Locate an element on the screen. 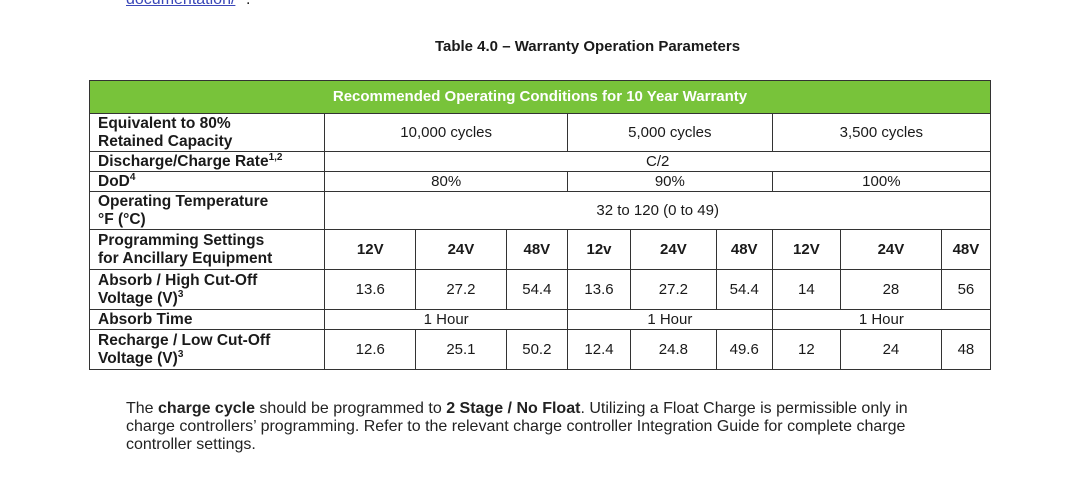 The width and height of the screenshot is (1080, 496). table-row: DoD4 80% 90% 100% is located at coordinates (540, 181).